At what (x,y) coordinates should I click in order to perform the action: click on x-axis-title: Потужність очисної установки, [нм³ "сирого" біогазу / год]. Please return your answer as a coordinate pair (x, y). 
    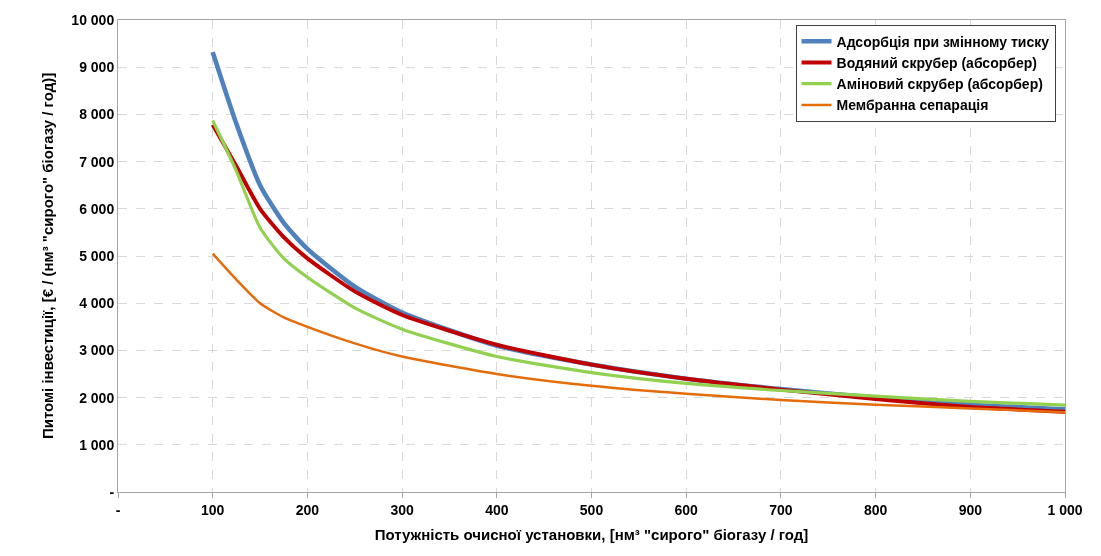
    Looking at the image, I should click on (591, 534).